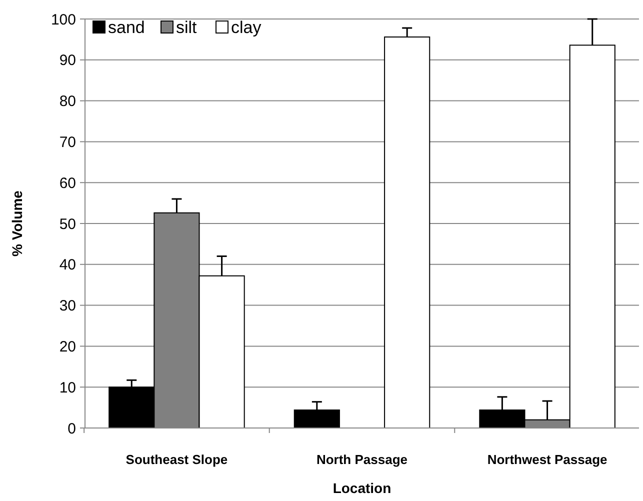  I want to click on y-tick-label: 0, so click(72, 429).